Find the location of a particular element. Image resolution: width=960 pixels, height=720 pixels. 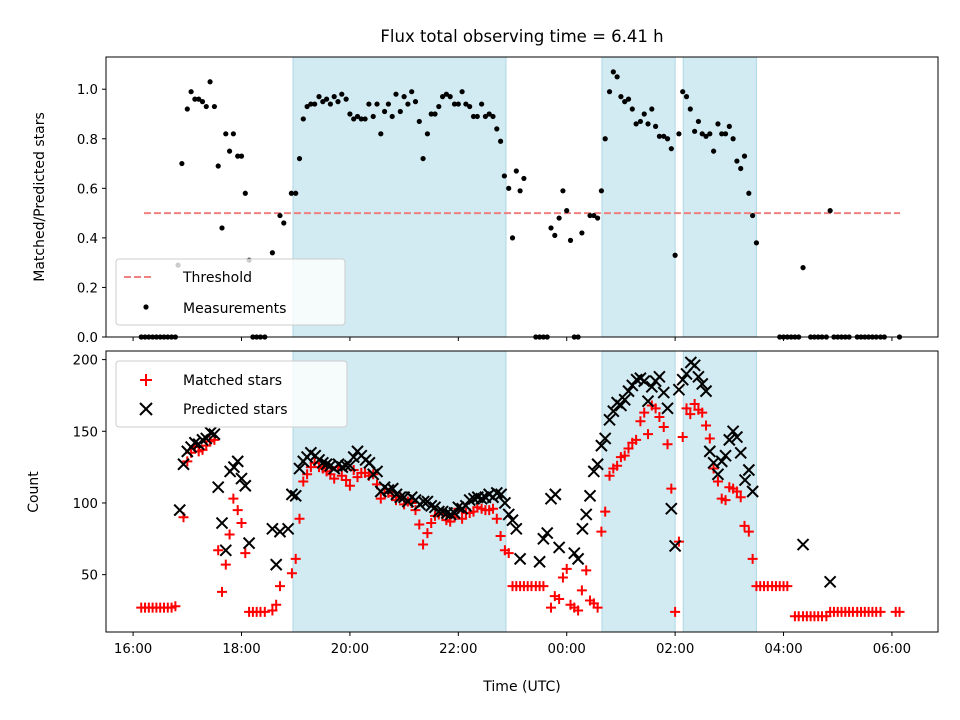

y-tick-label: 100 is located at coordinates (85, 504).